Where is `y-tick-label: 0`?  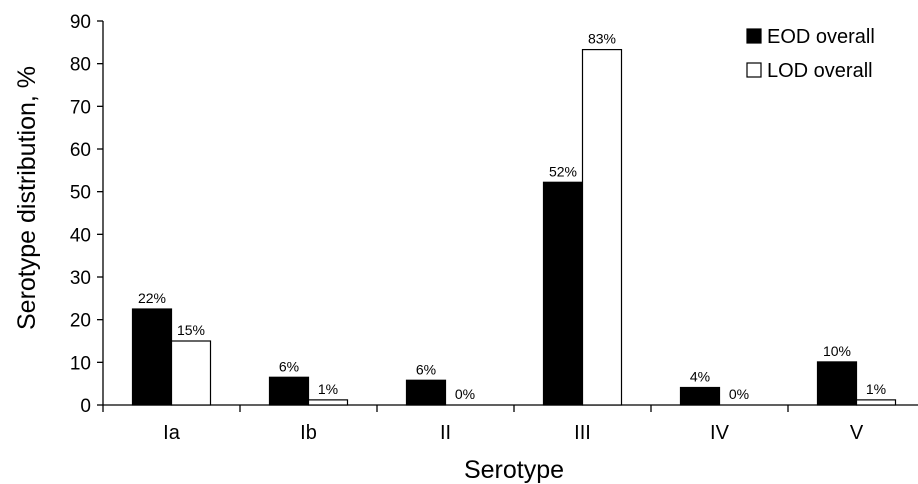
y-tick-label: 0 is located at coordinates (85, 406).